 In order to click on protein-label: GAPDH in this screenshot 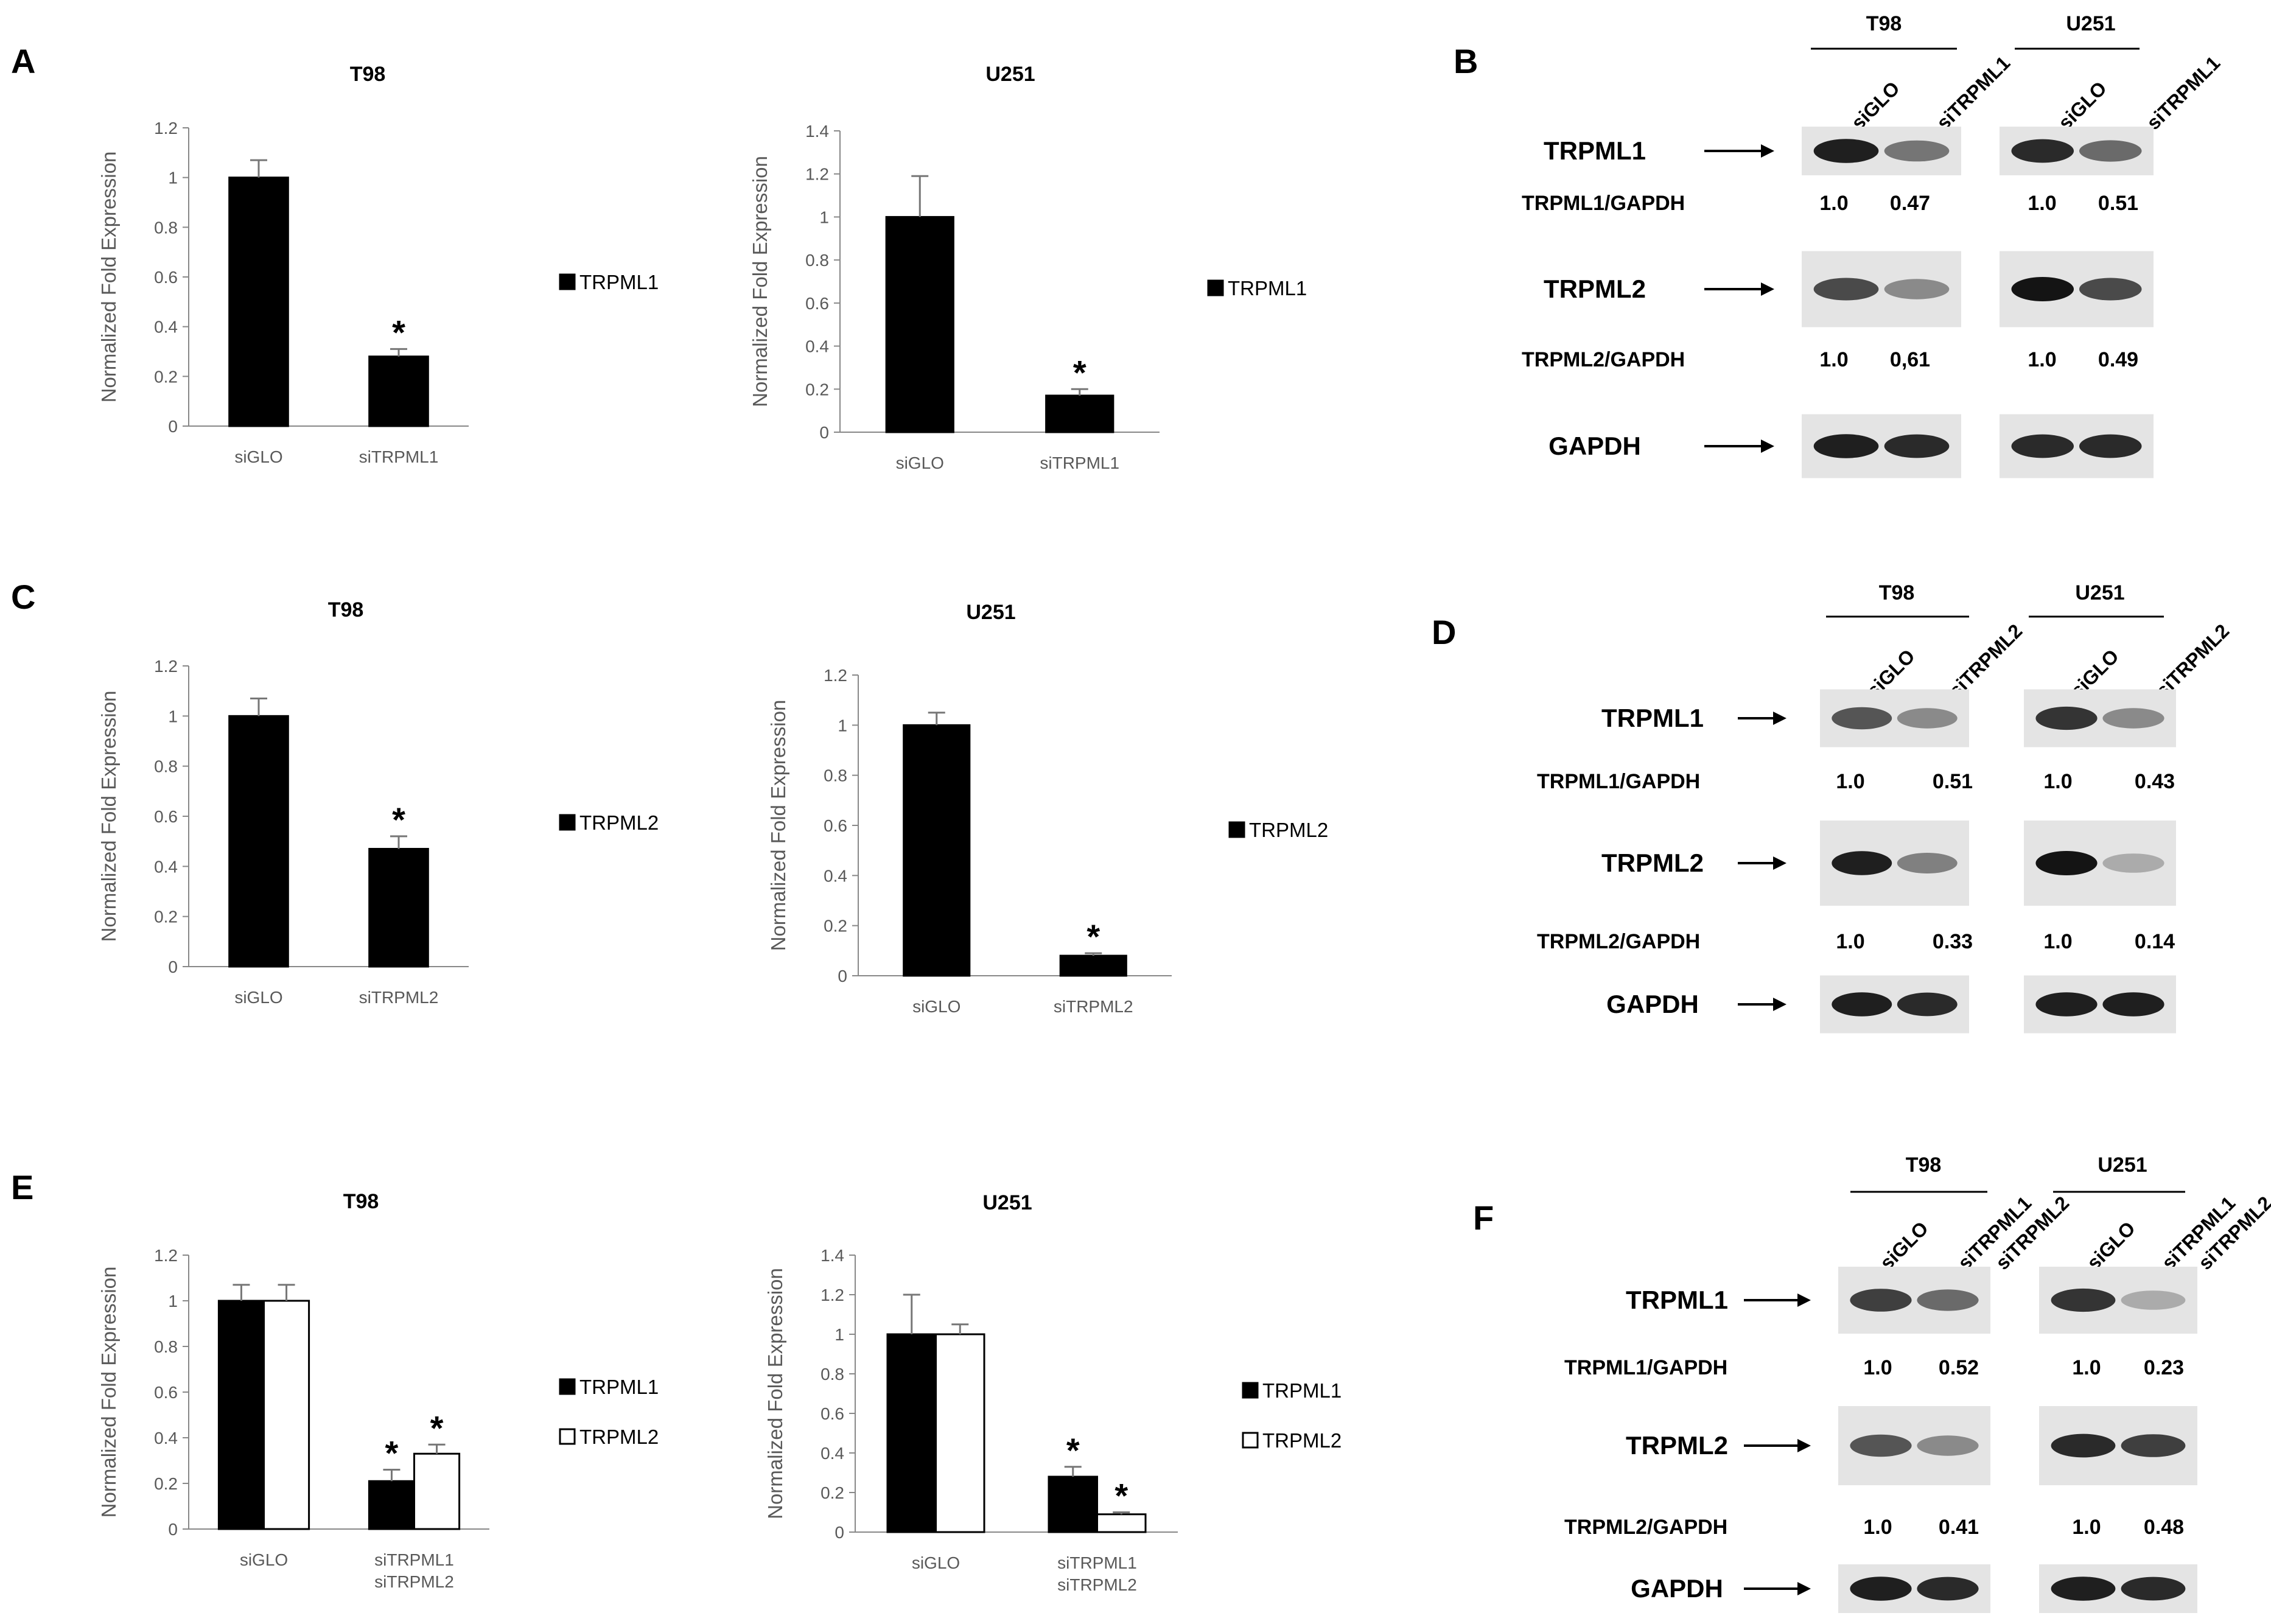, I will do `click(1677, 1588)`.